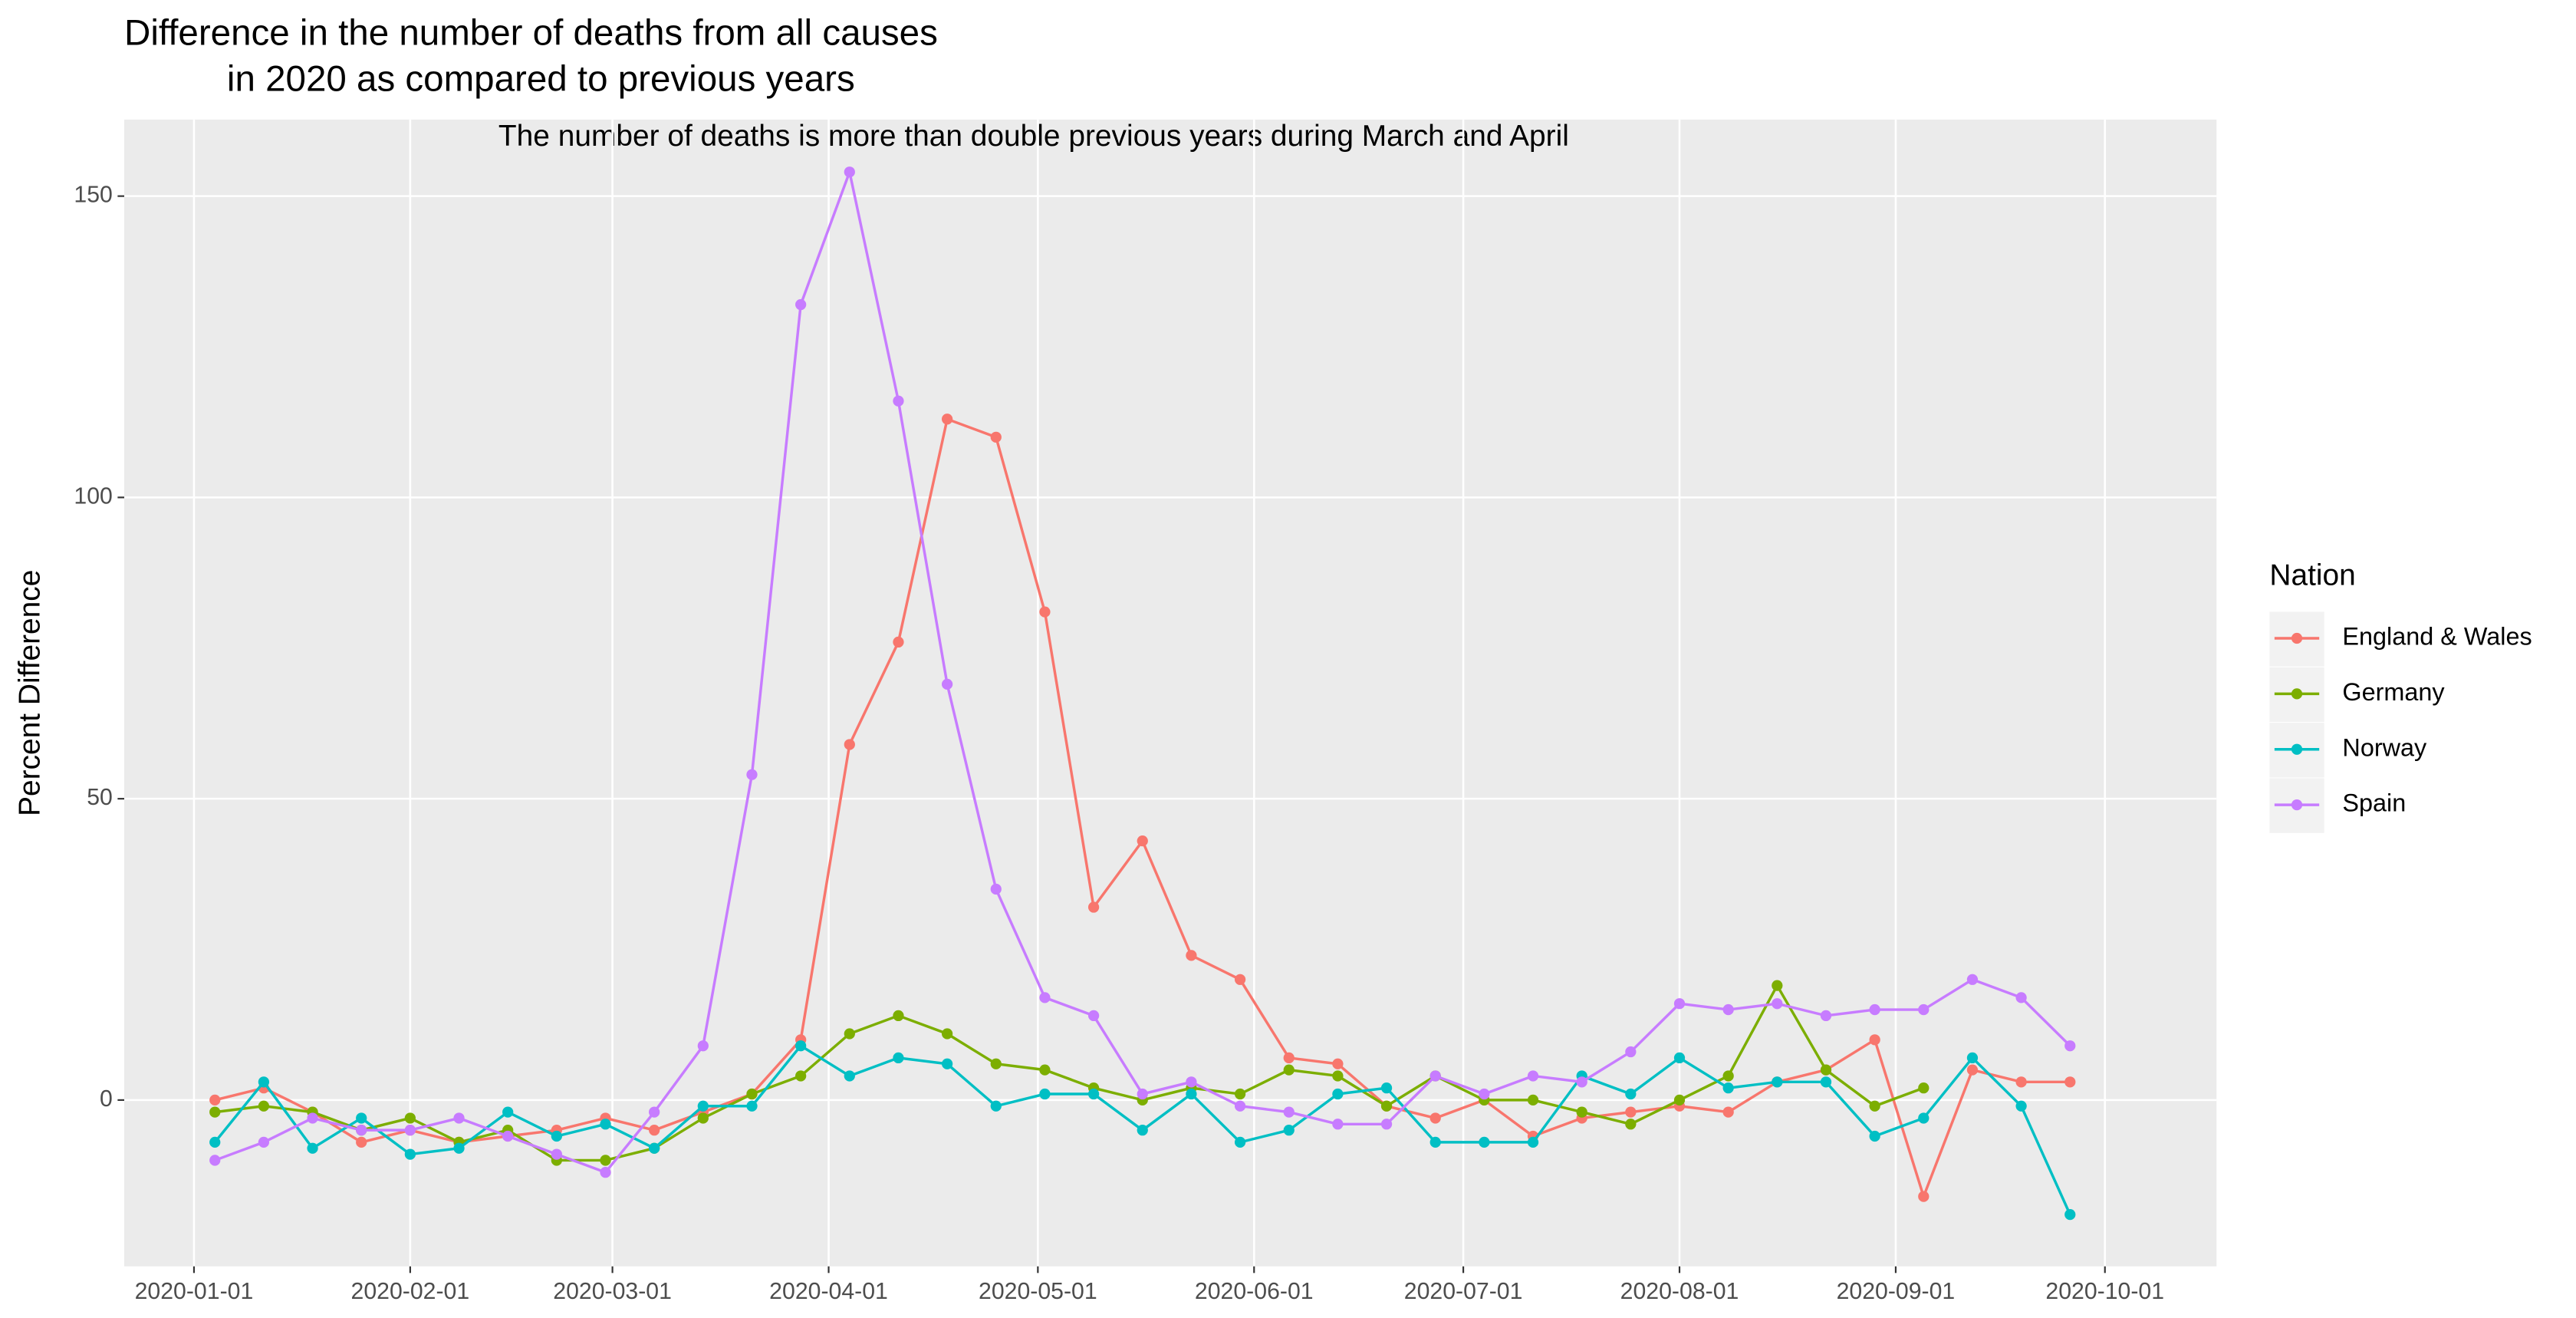 Image resolution: width=2576 pixels, height=1318 pixels. What do you see at coordinates (93, 196) in the screenshot?
I see `y-tick-label: 150` at bounding box center [93, 196].